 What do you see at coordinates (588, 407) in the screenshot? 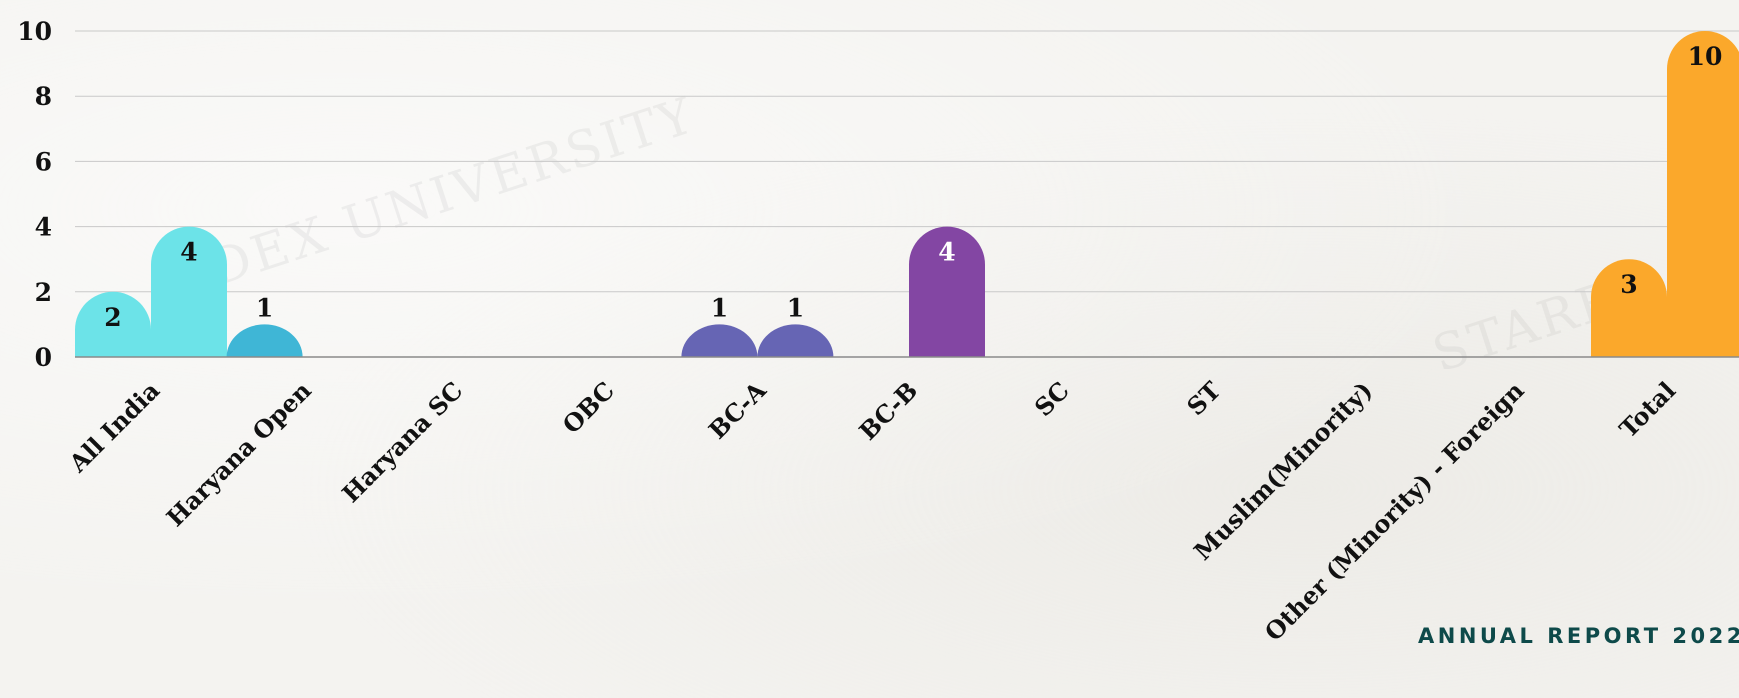
I see `x-tick-label: OBC` at bounding box center [588, 407].